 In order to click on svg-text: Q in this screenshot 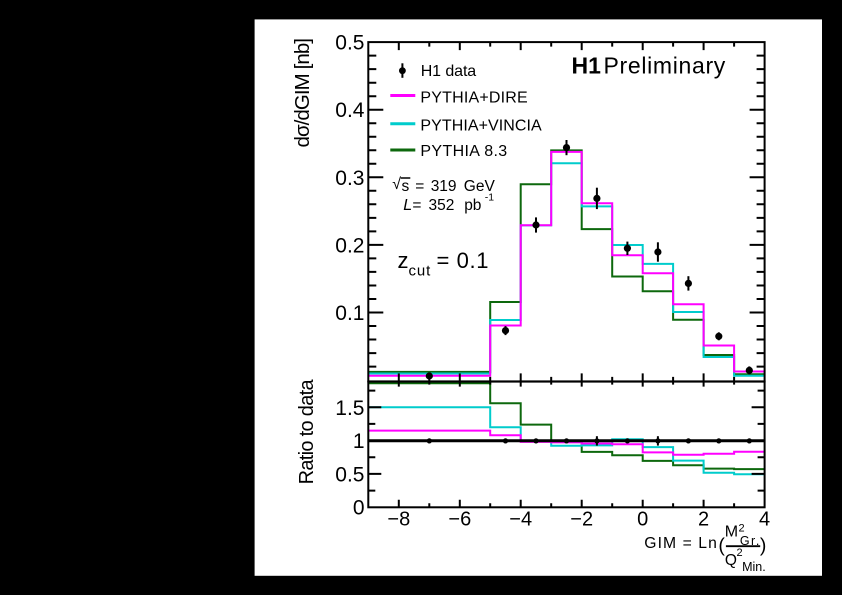, I will do `click(731, 560)`.